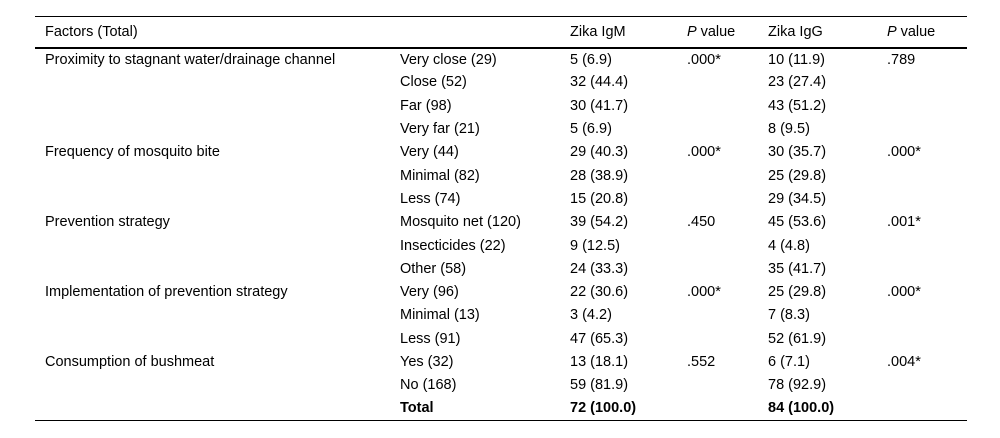 The height and width of the screenshot is (438, 1000). I want to click on header-factors: Factors (Total), so click(91, 31).